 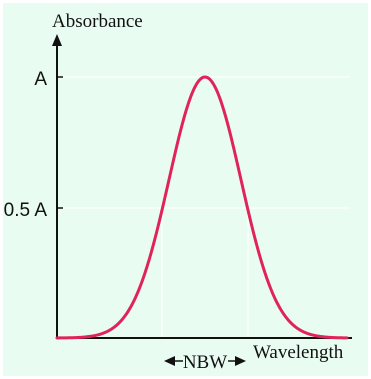 What do you see at coordinates (205, 362) in the screenshot?
I see `nbw-label: NBW` at bounding box center [205, 362].